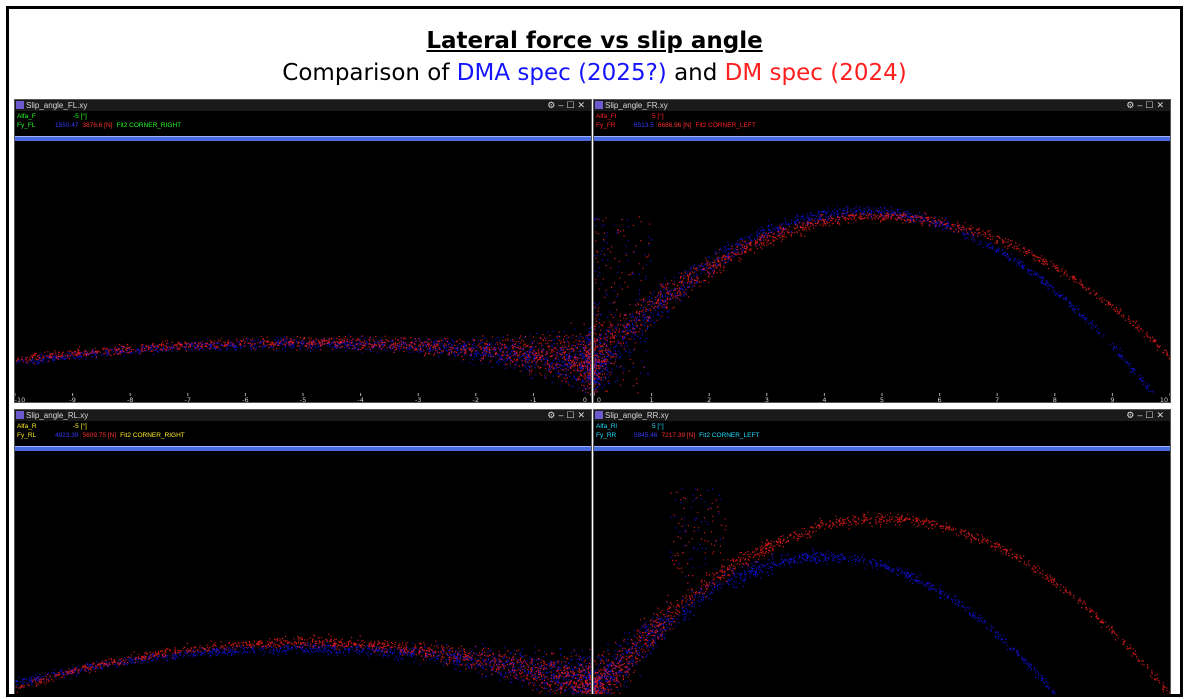 This screenshot has height=699, width=1189. What do you see at coordinates (1164, 399) in the screenshot?
I see `x-tick-label: 10` at bounding box center [1164, 399].